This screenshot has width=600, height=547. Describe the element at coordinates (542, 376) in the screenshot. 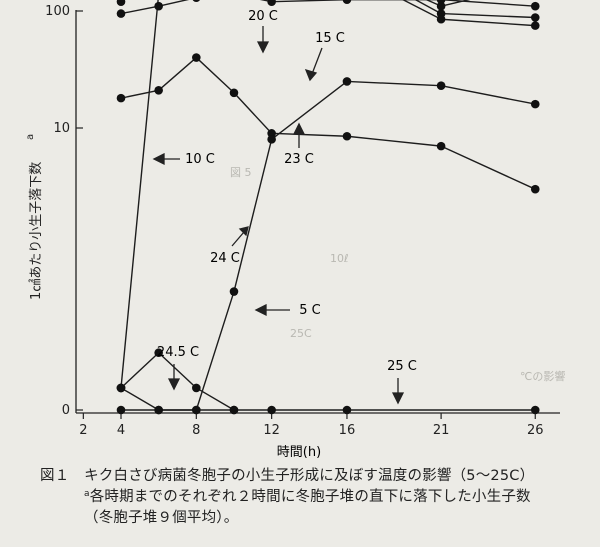

I see `ghost-text-4: ℃の影響` at that location.